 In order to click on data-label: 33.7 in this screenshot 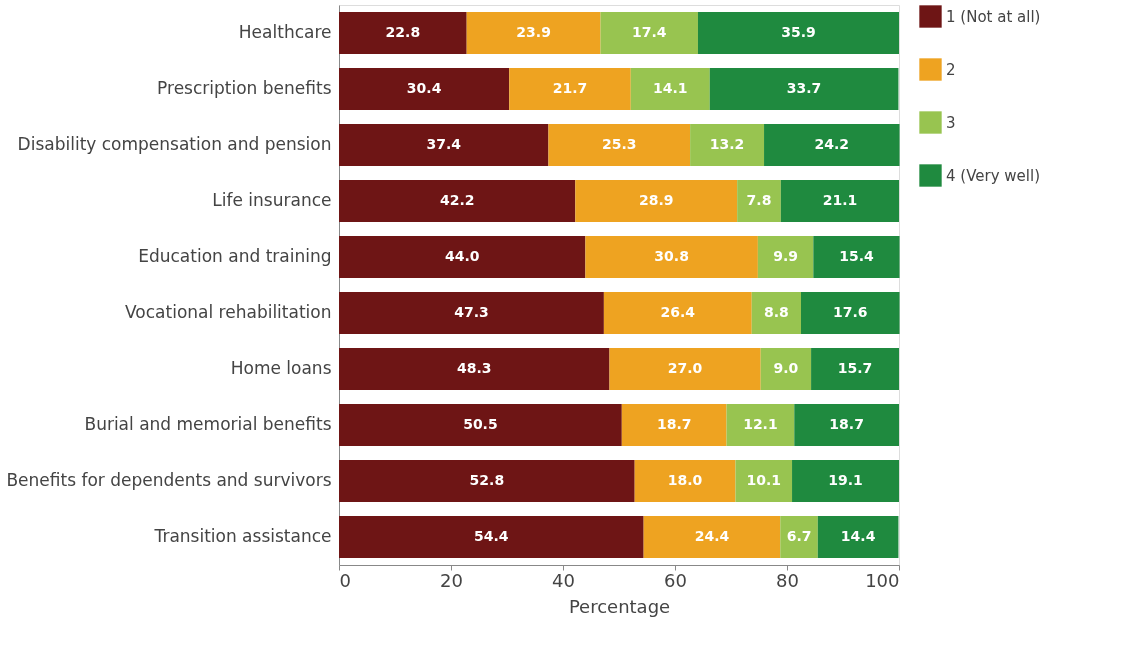, I will do `click(804, 88)`.